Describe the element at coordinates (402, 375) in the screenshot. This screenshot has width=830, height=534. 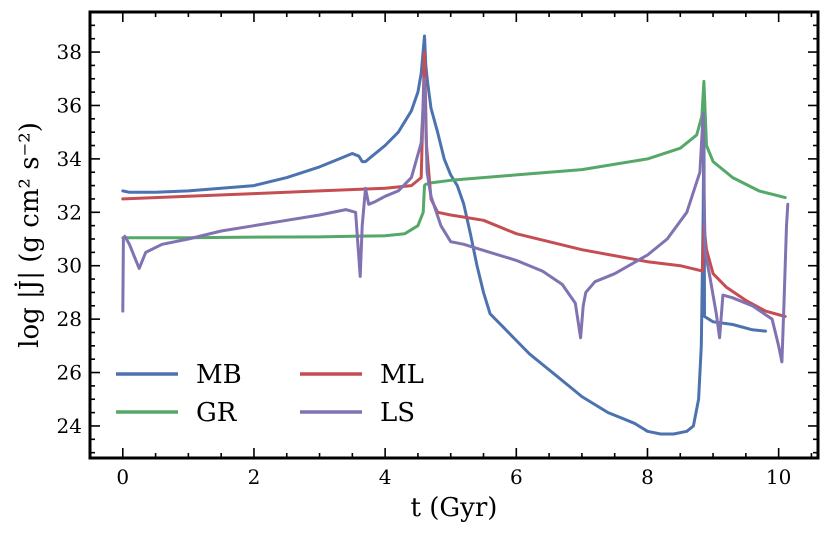
I see `legend-label-ml: ML` at that location.